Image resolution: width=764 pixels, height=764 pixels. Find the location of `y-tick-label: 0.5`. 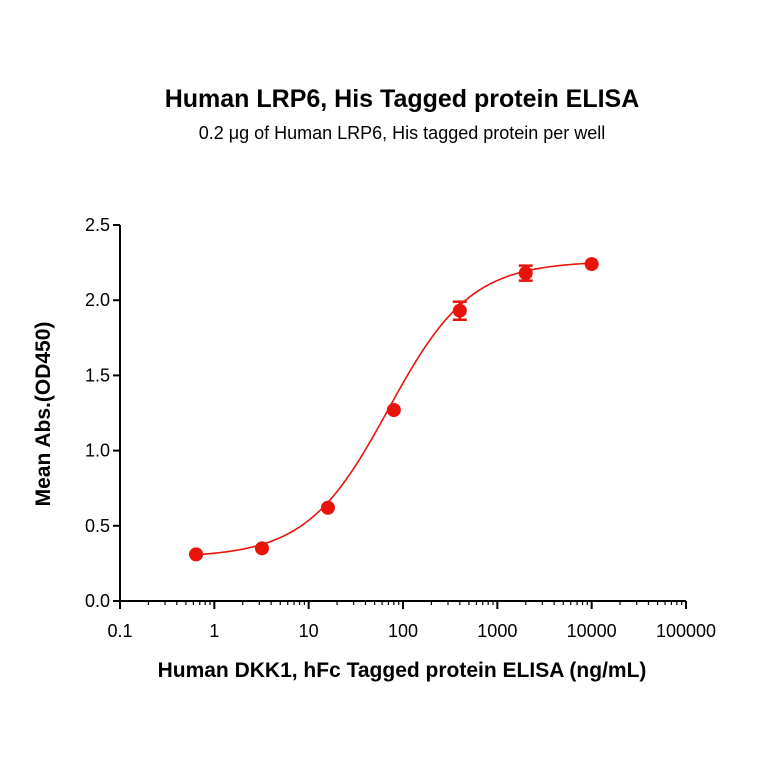

y-tick-label: 0.5 is located at coordinates (97, 526).